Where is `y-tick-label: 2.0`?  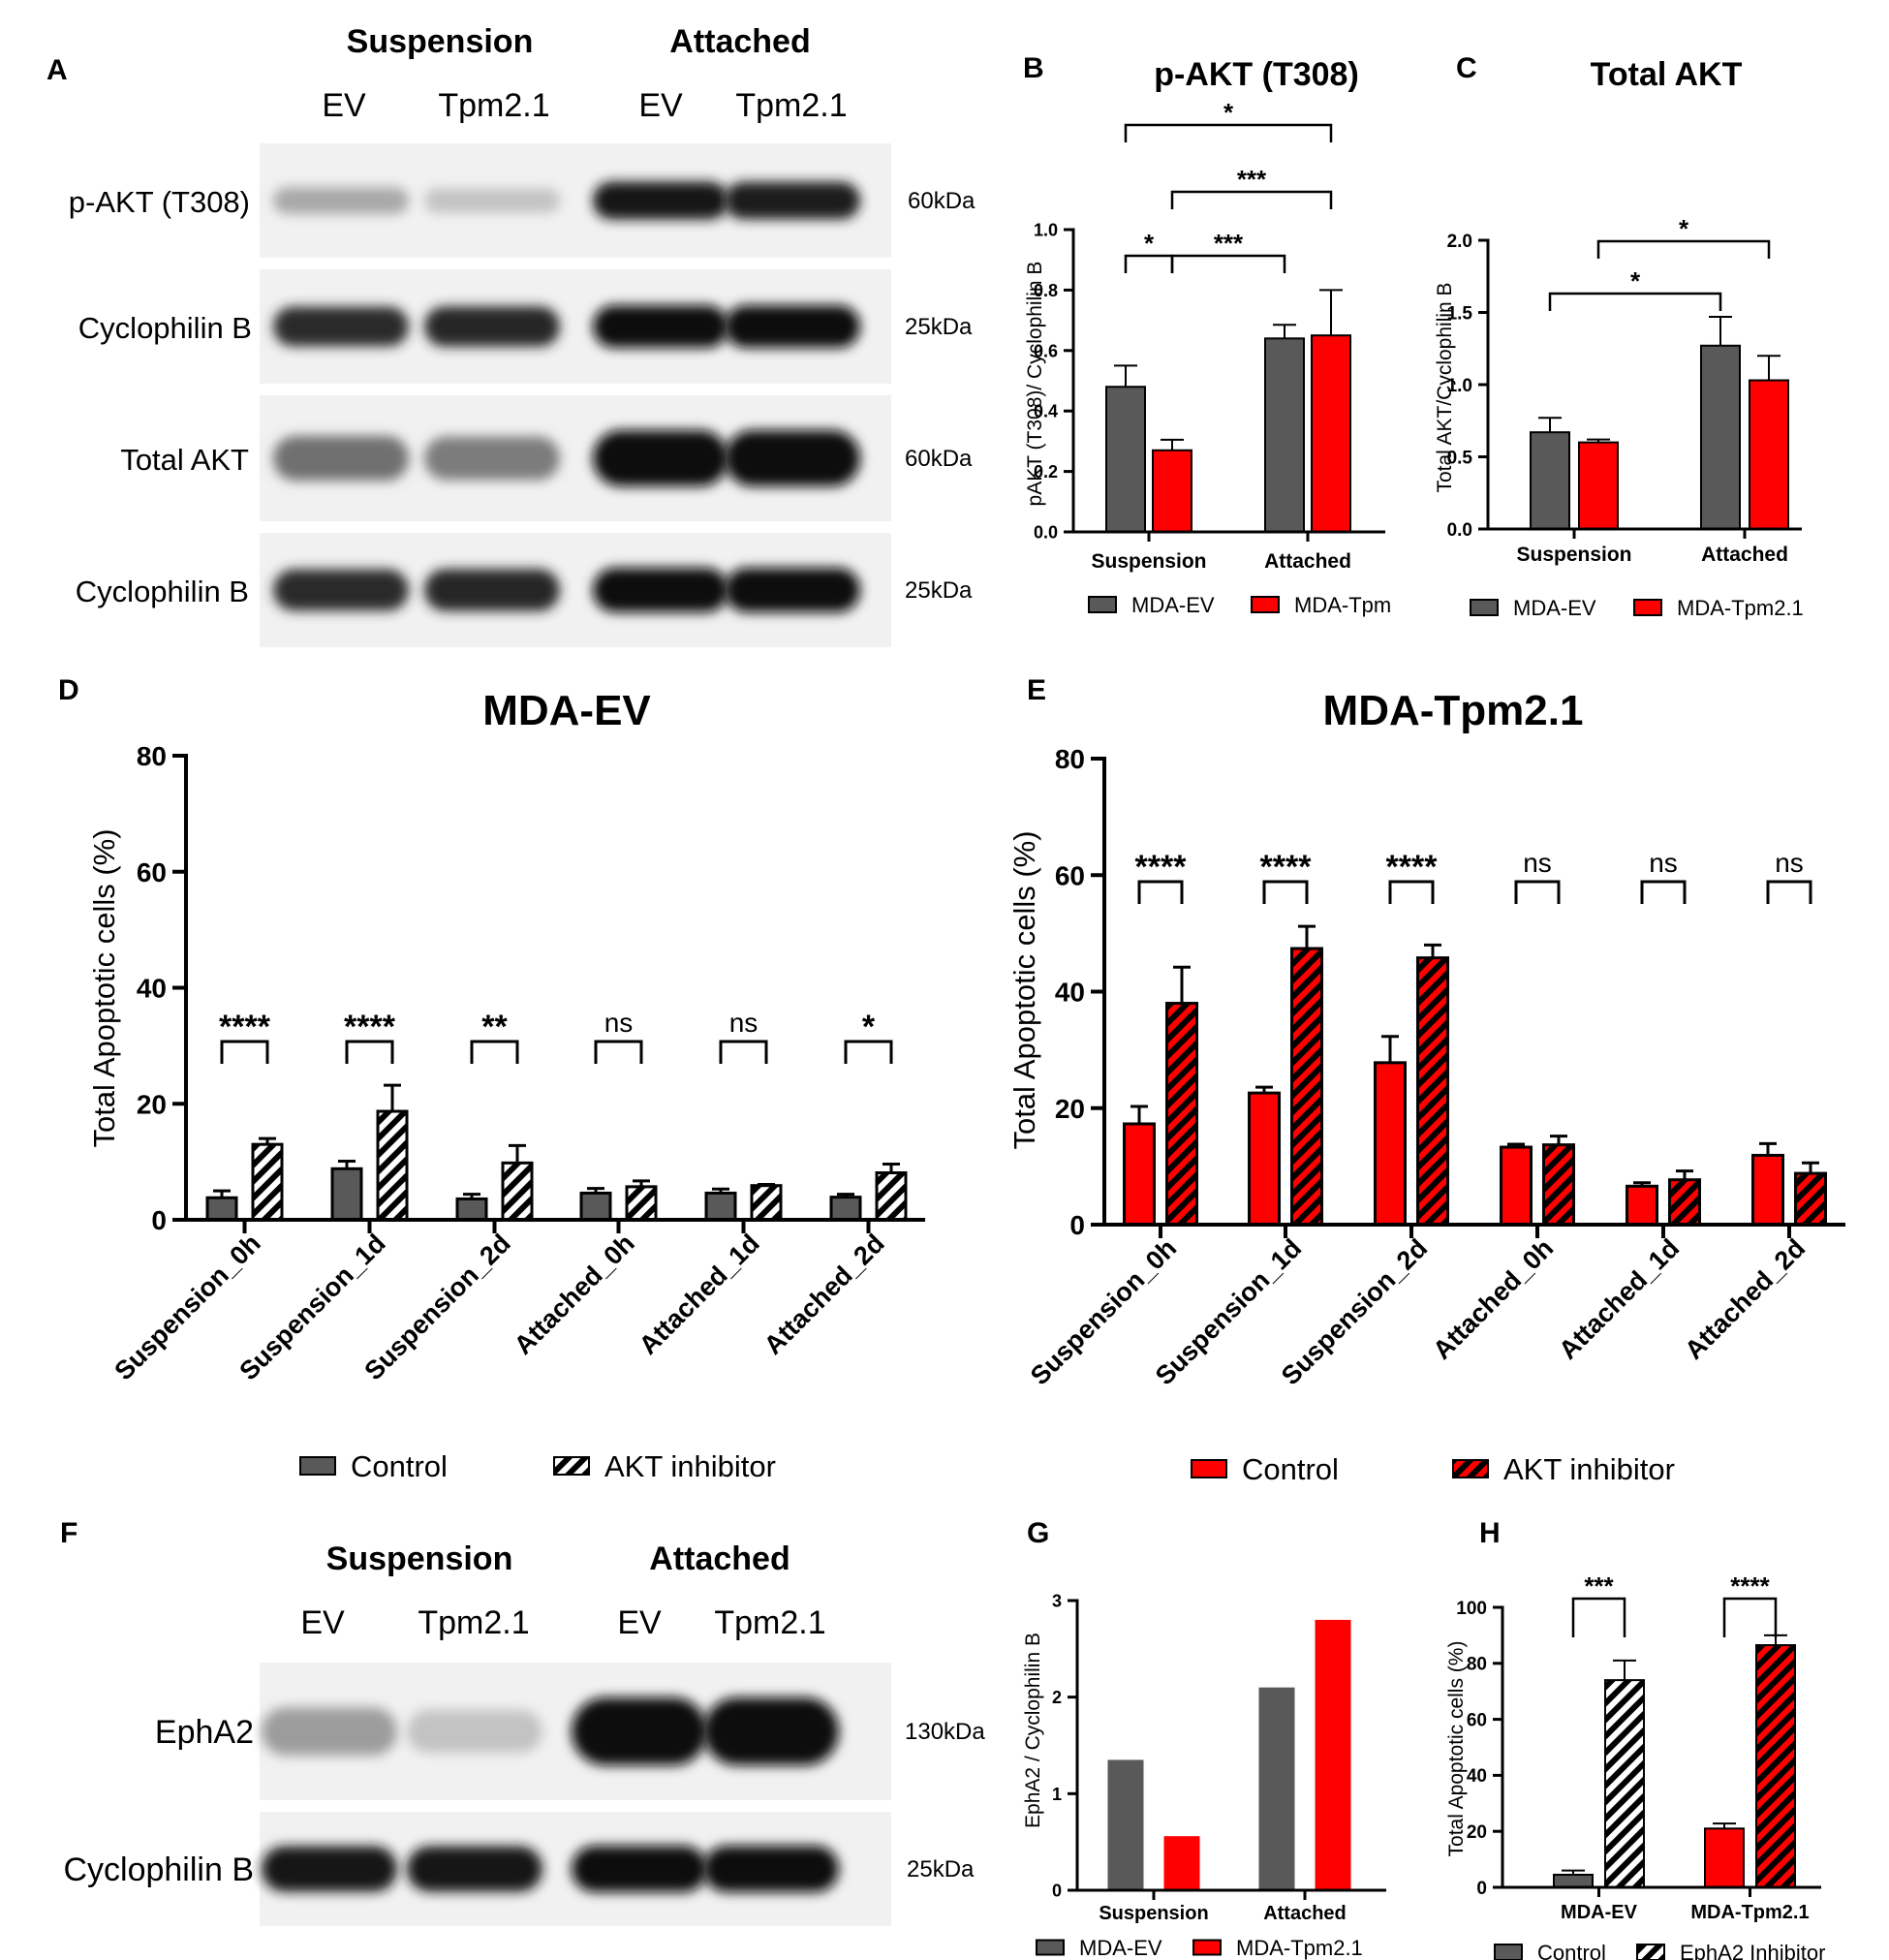
y-tick-label: 2.0 is located at coordinates (1459, 242).